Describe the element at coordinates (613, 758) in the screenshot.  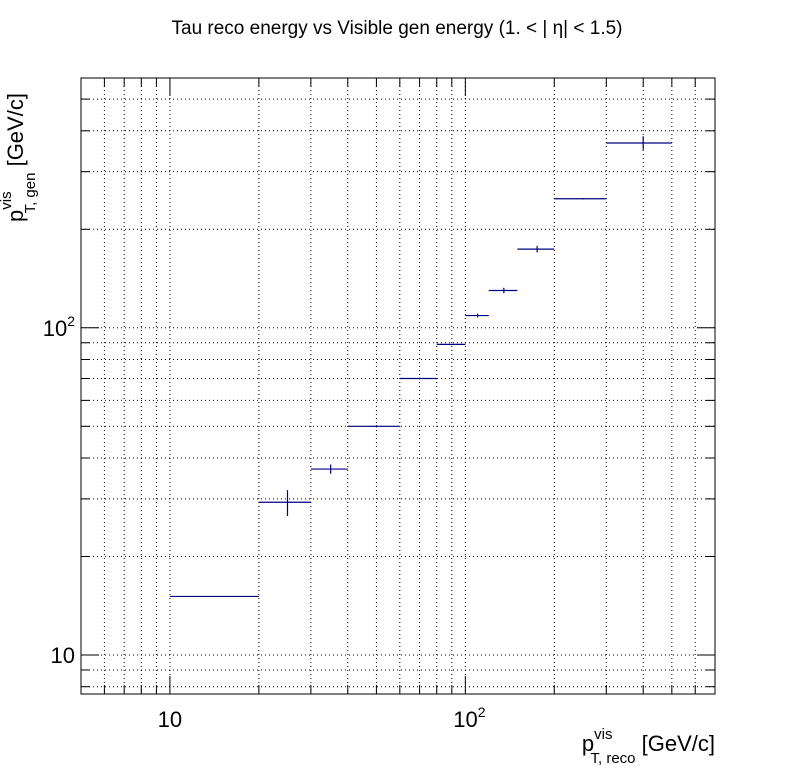
I see `x-axis-label-sub: T, reco` at that location.